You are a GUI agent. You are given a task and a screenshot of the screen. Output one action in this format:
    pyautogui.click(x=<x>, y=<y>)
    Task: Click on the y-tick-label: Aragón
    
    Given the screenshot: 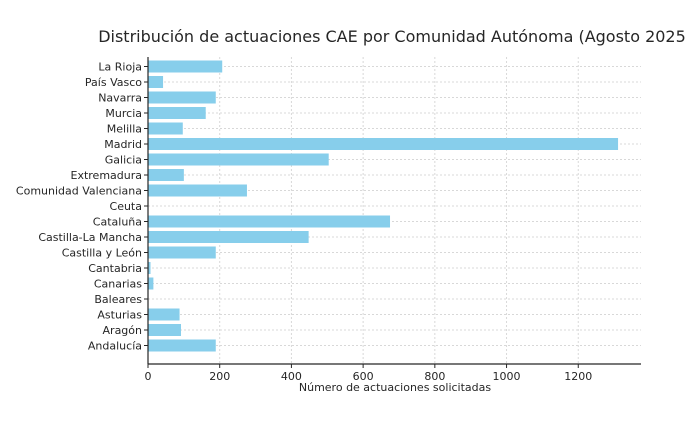 What is the action you would take?
    pyautogui.click(x=123, y=330)
    